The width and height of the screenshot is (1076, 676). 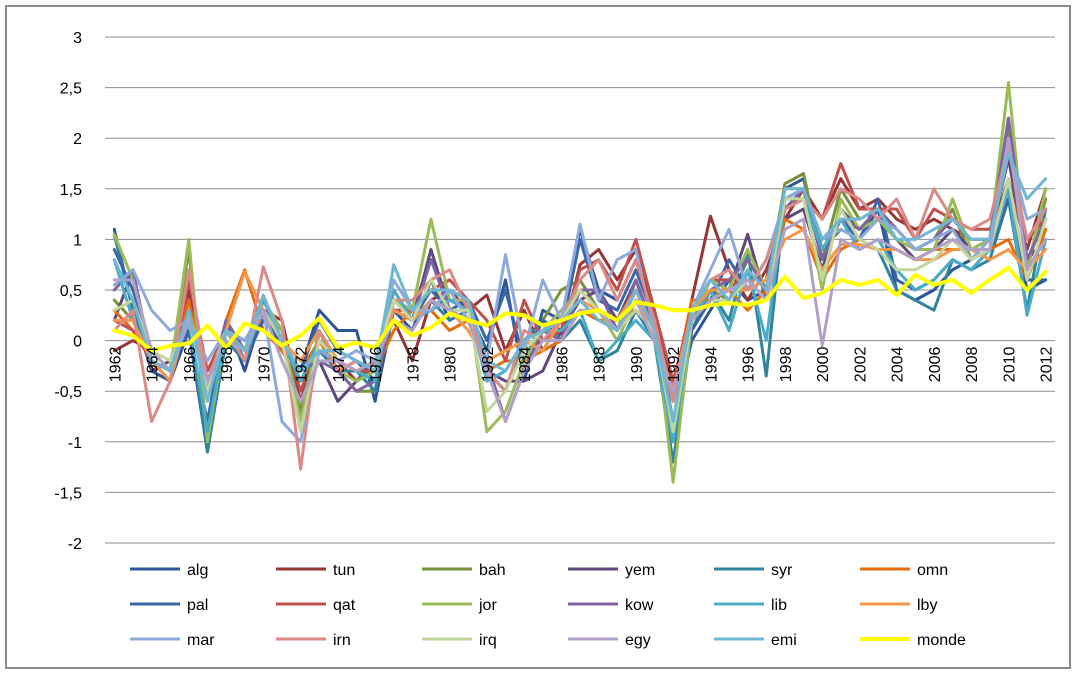 What do you see at coordinates (197, 605) in the screenshot?
I see `legend-label: pal` at bounding box center [197, 605].